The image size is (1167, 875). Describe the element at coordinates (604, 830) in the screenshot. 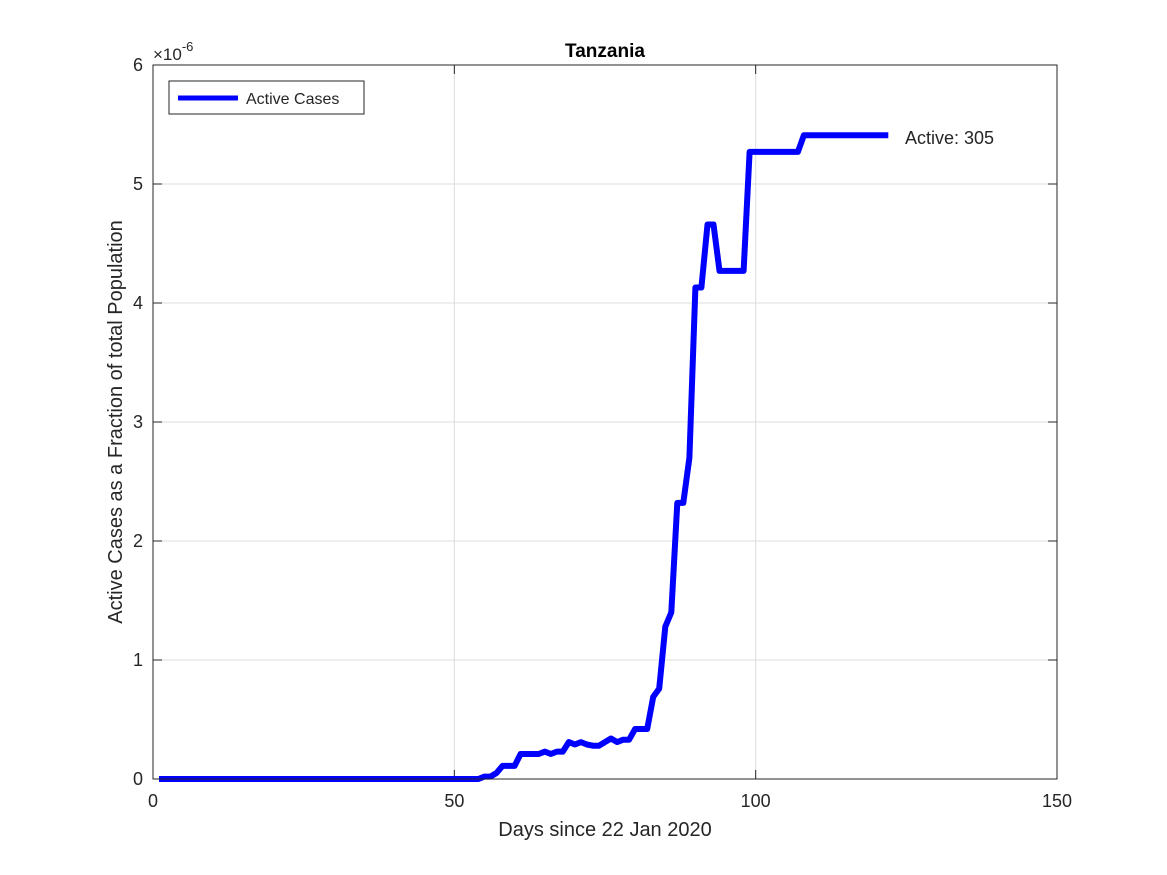

I see `x-axis-label: Days since 22 Jan 2020` at that location.